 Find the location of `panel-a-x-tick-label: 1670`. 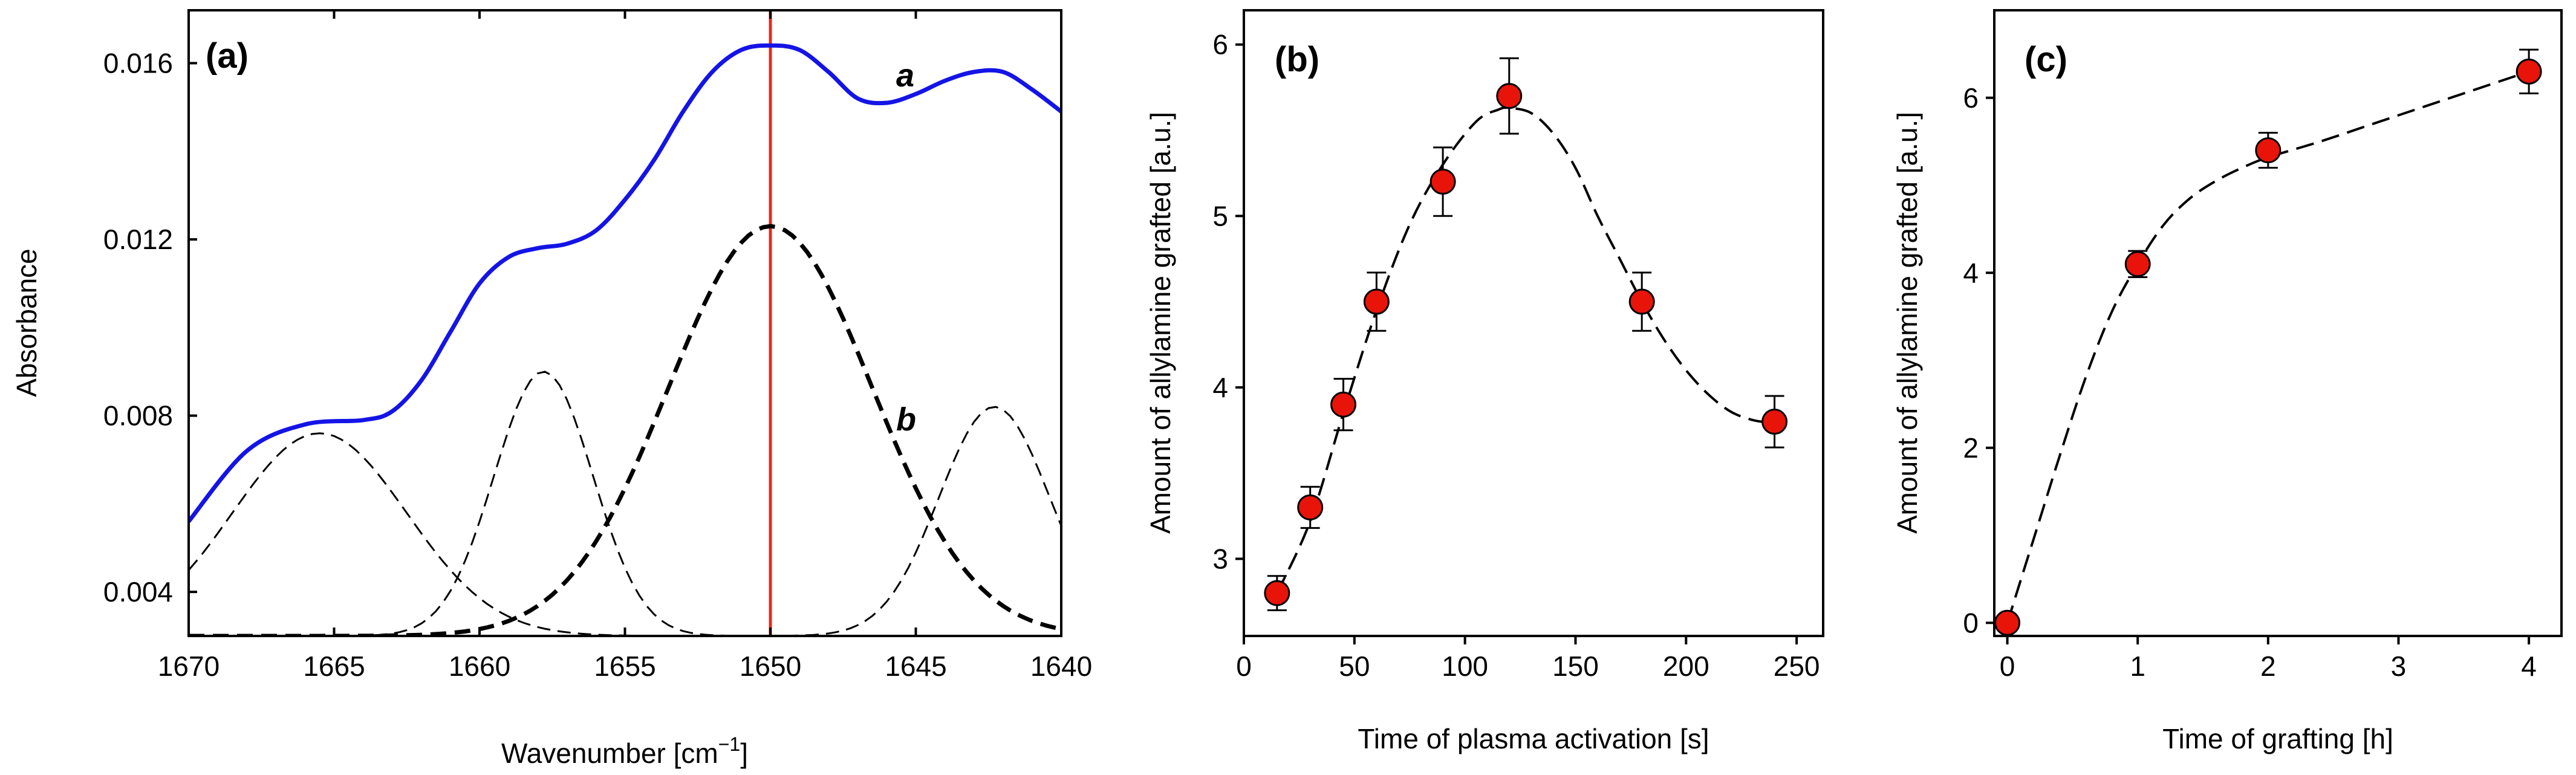

panel-a-x-tick-label: 1670 is located at coordinates (189, 666).